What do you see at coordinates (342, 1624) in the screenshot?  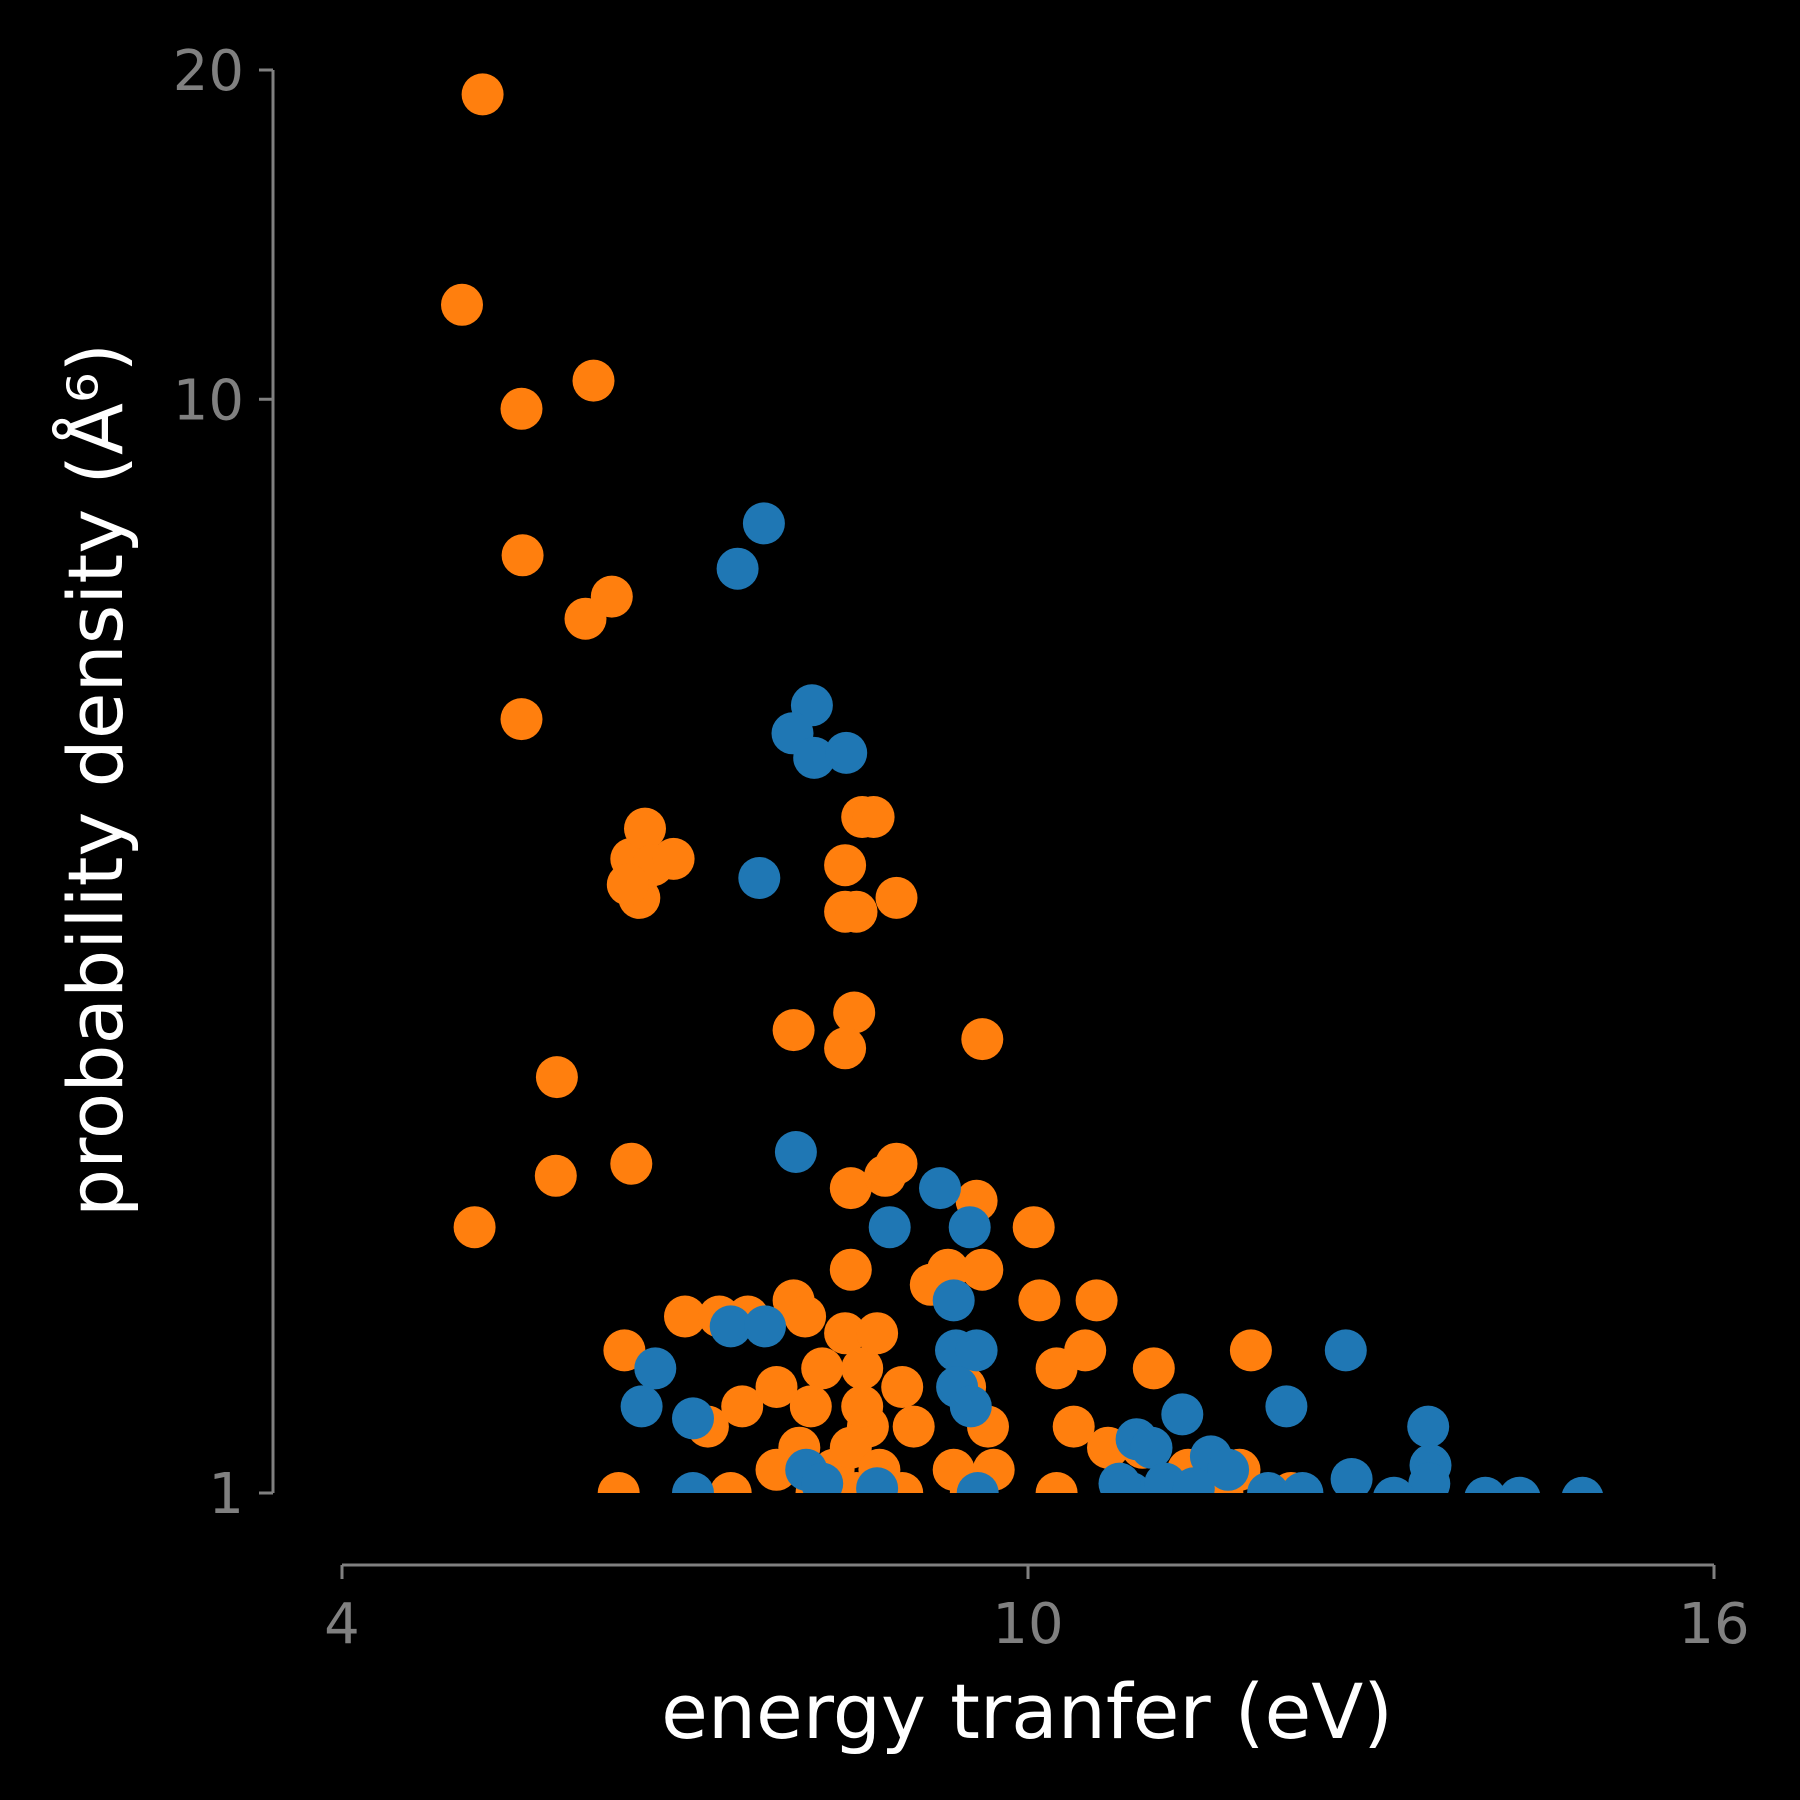 I see `x-tick-label: 4` at bounding box center [342, 1624].